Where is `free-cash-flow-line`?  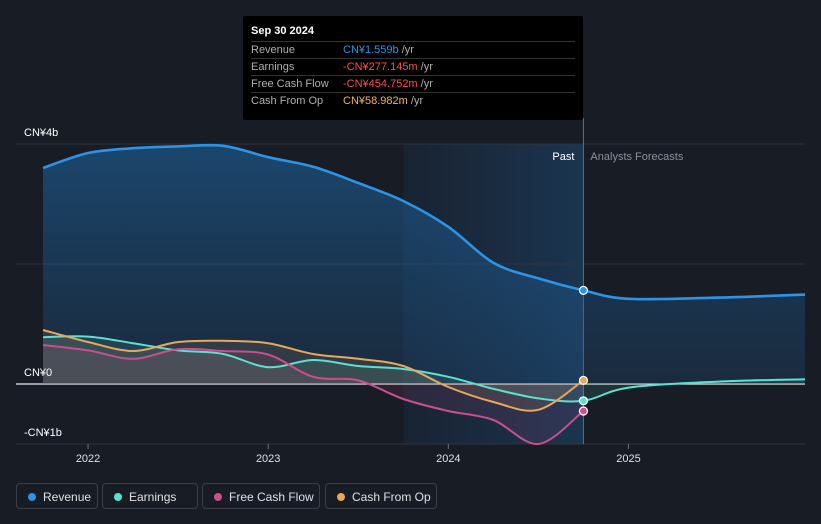 free-cash-flow-line is located at coordinates (313, 395).